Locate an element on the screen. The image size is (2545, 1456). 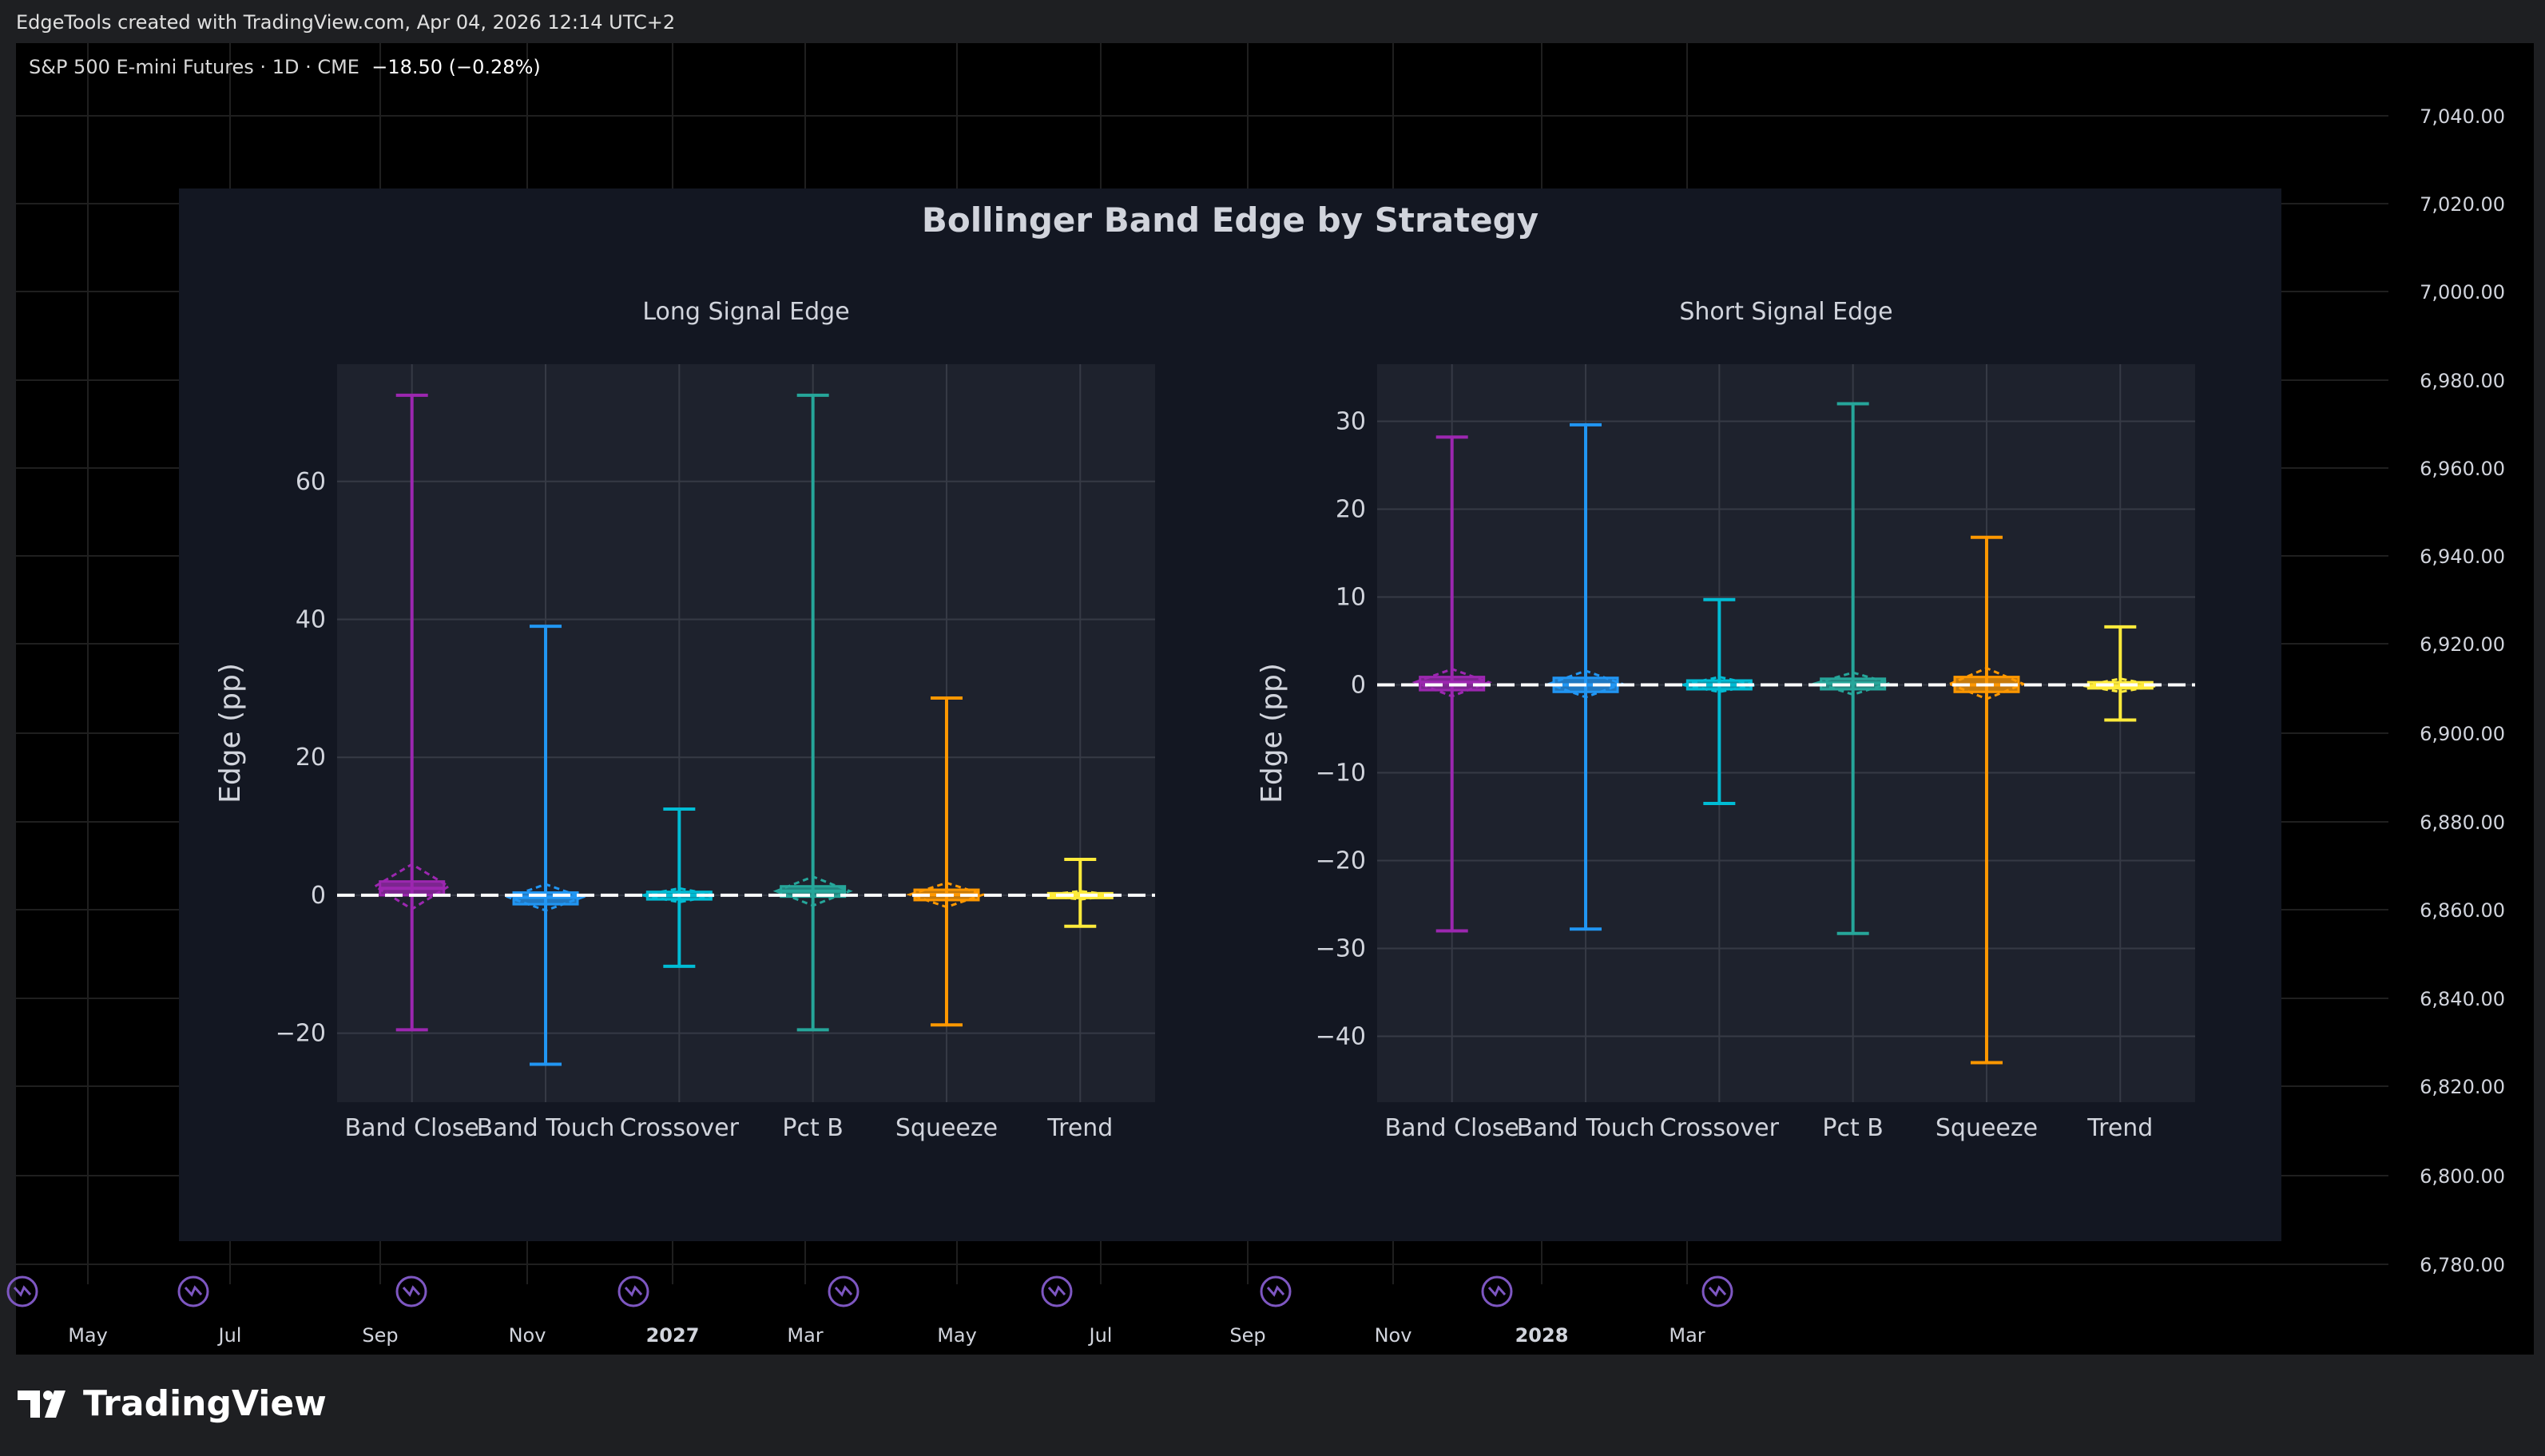
tradingview-logo-icon is located at coordinates (42, 1404).